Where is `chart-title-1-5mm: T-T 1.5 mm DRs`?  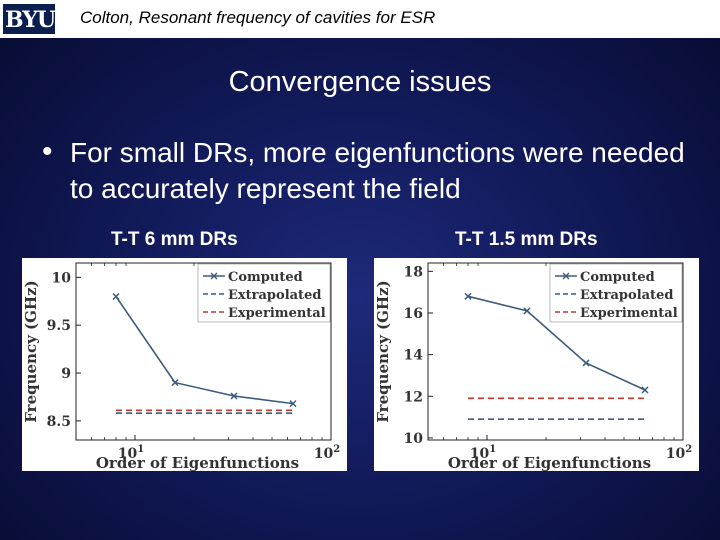
chart-title-1-5mm: T-T 1.5 mm DRs is located at coordinates (526, 239).